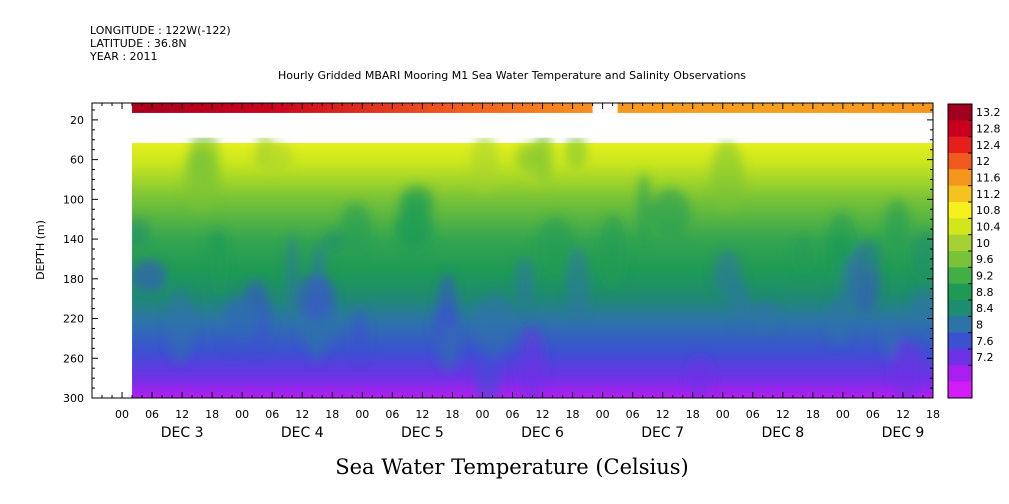  Describe the element at coordinates (160, 30) in the screenshot. I see `longitude-label: LONGITUDE : 122W(-122)` at that location.